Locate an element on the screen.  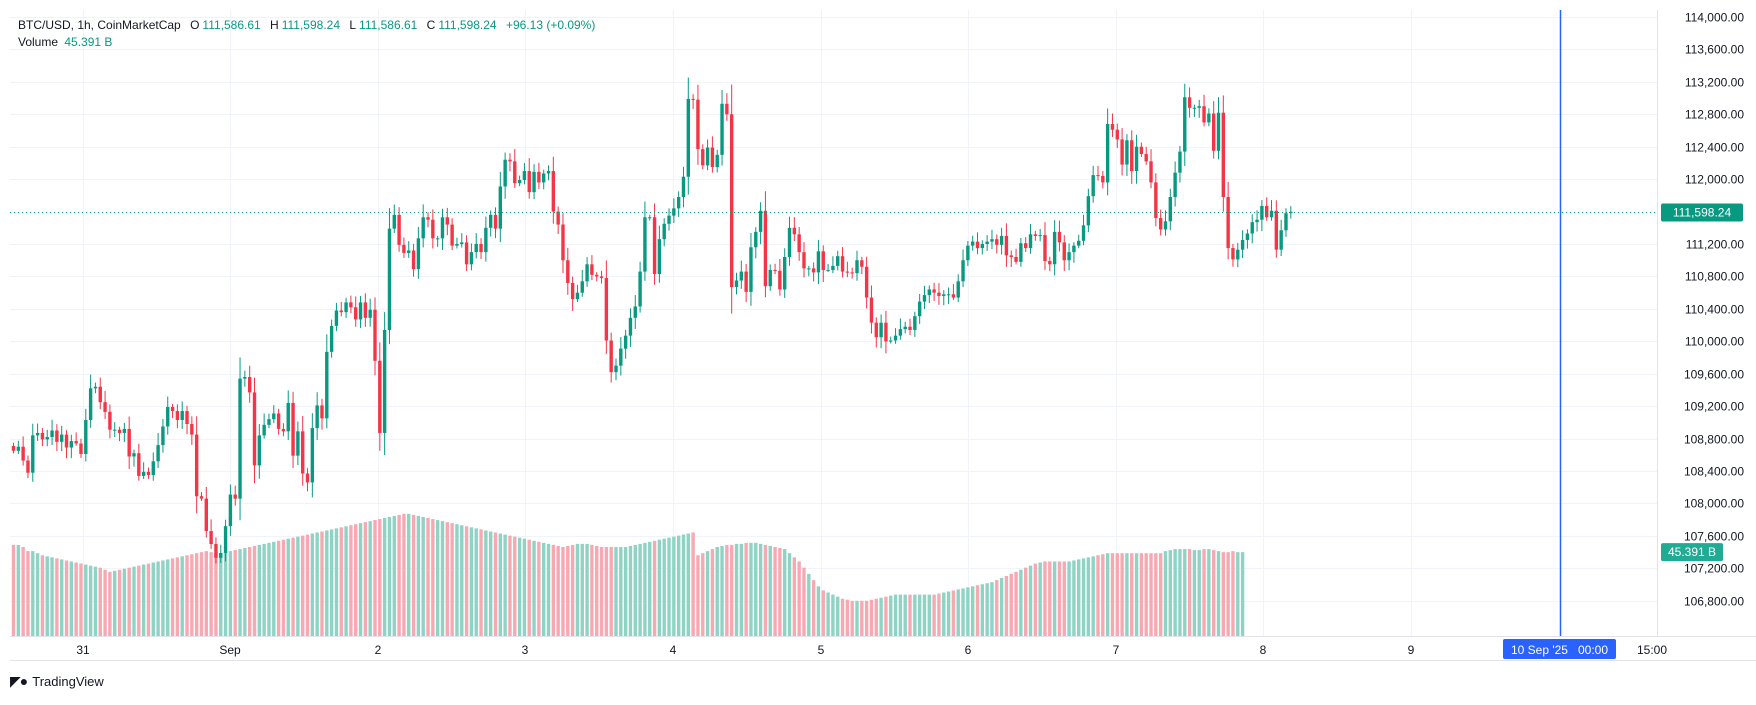
volume-label-text: Volume is located at coordinates (38, 42).